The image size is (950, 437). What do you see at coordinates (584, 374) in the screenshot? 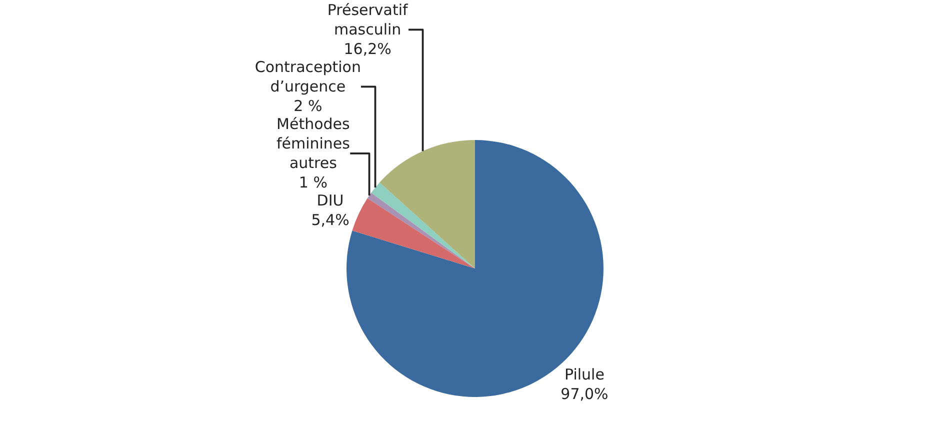
I see `slice-label: Pilule` at bounding box center [584, 374].